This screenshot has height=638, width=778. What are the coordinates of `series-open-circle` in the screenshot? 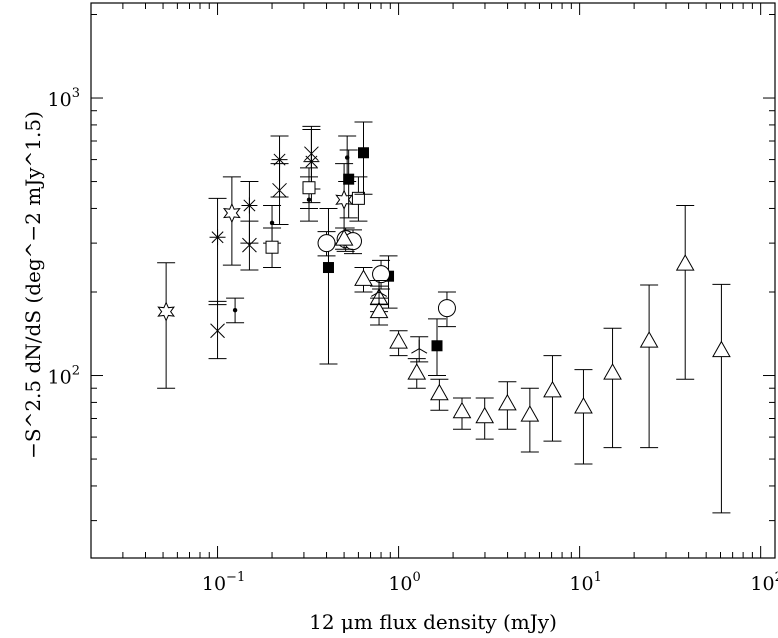 It's located at (386, 277).